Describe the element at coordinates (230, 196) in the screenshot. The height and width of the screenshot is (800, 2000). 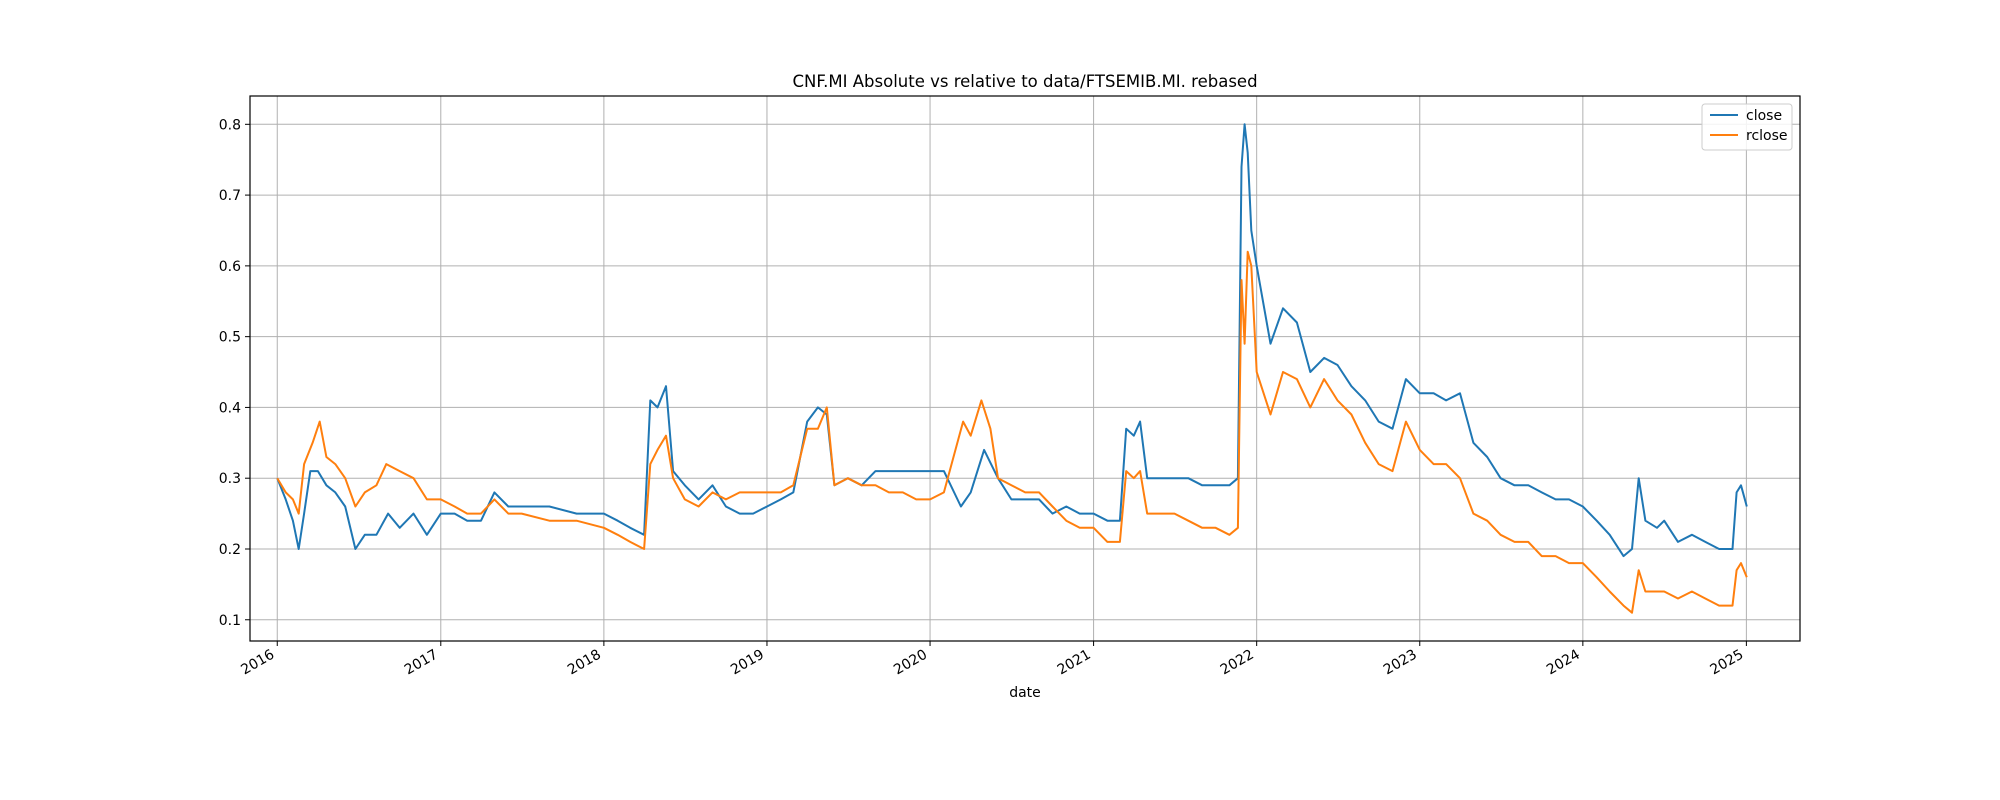
I see `y-tick-label: 0.7` at that location.